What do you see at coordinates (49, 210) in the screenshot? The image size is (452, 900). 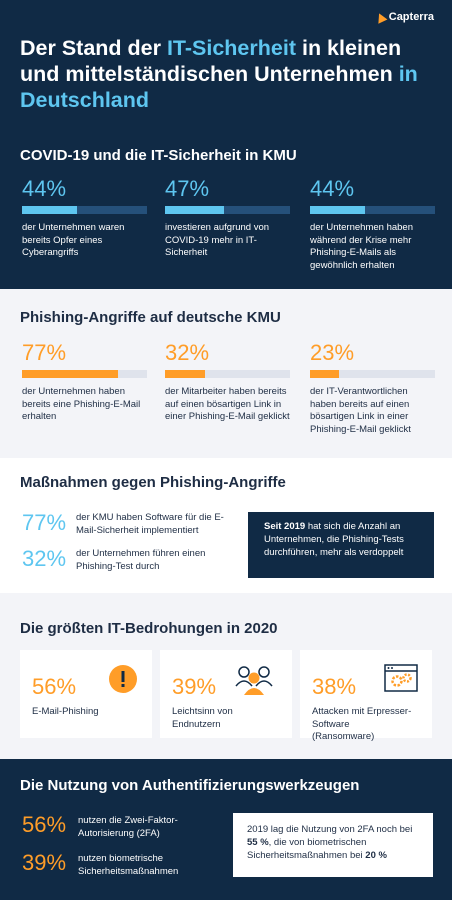 I see `covid-stat-1-bar-fill` at bounding box center [49, 210].